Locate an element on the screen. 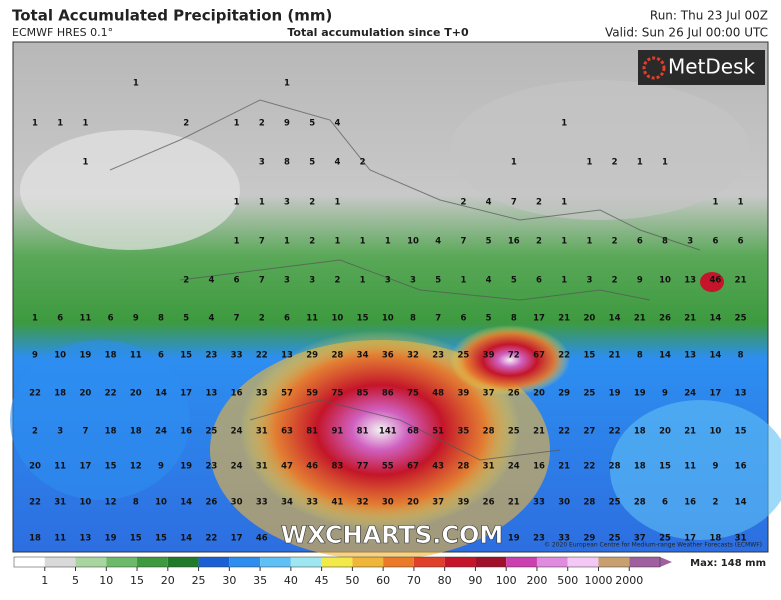 This screenshot has width=781, height=600. colorbar-label: 60 is located at coordinates (383, 580).